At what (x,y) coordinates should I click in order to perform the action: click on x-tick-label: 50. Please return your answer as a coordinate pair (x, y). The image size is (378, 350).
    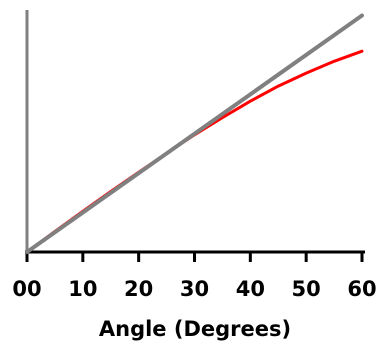
    Looking at the image, I should click on (306, 289).